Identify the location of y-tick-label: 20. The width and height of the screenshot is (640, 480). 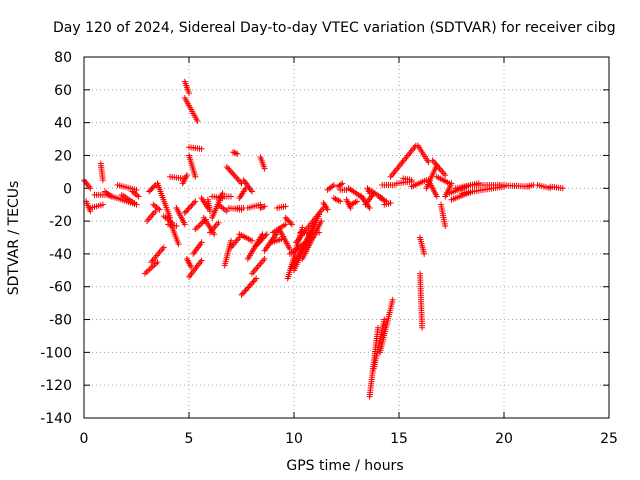
(63, 156).